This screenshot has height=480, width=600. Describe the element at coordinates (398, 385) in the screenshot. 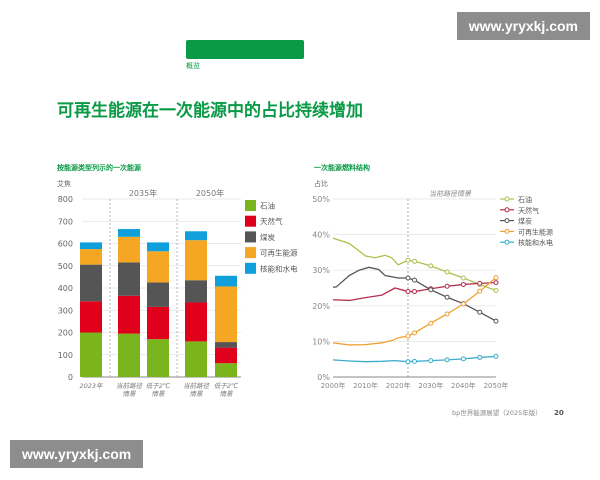

I see `x-tick-label: 2020年` at that location.